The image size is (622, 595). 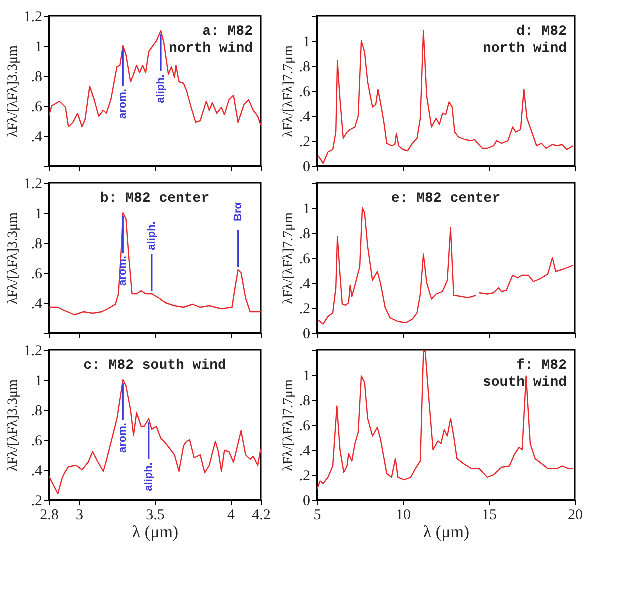 What do you see at coordinates (155, 199) in the screenshot?
I see `text: b: M82 center` at bounding box center [155, 199].